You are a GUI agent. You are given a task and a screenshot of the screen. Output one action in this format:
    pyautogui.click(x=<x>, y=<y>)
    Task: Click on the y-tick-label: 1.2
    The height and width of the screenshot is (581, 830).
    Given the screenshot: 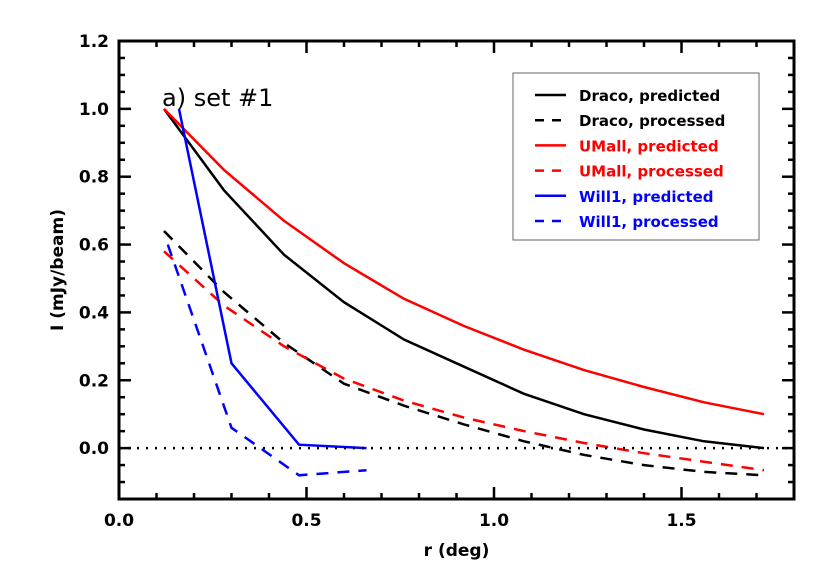 What is the action you would take?
    pyautogui.click(x=94, y=42)
    